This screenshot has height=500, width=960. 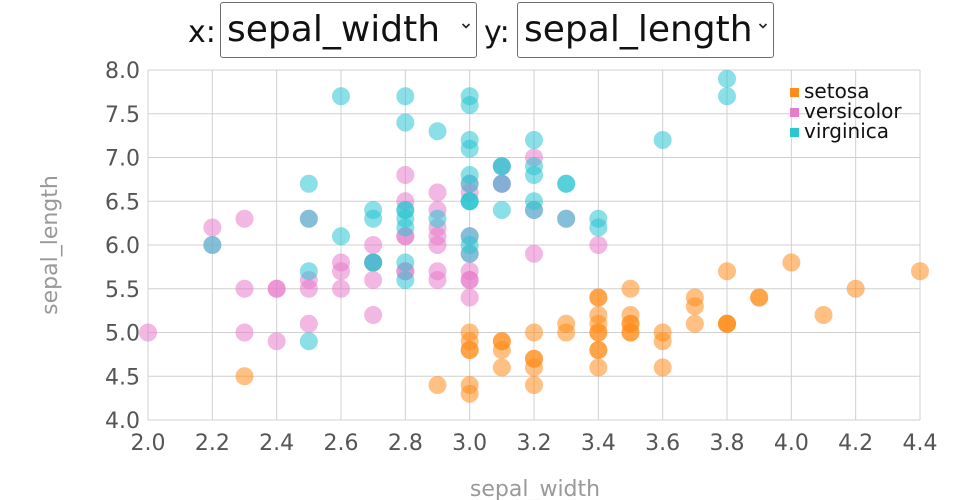 I want to click on x-axis-select: sepal_width, so click(x=348, y=30).